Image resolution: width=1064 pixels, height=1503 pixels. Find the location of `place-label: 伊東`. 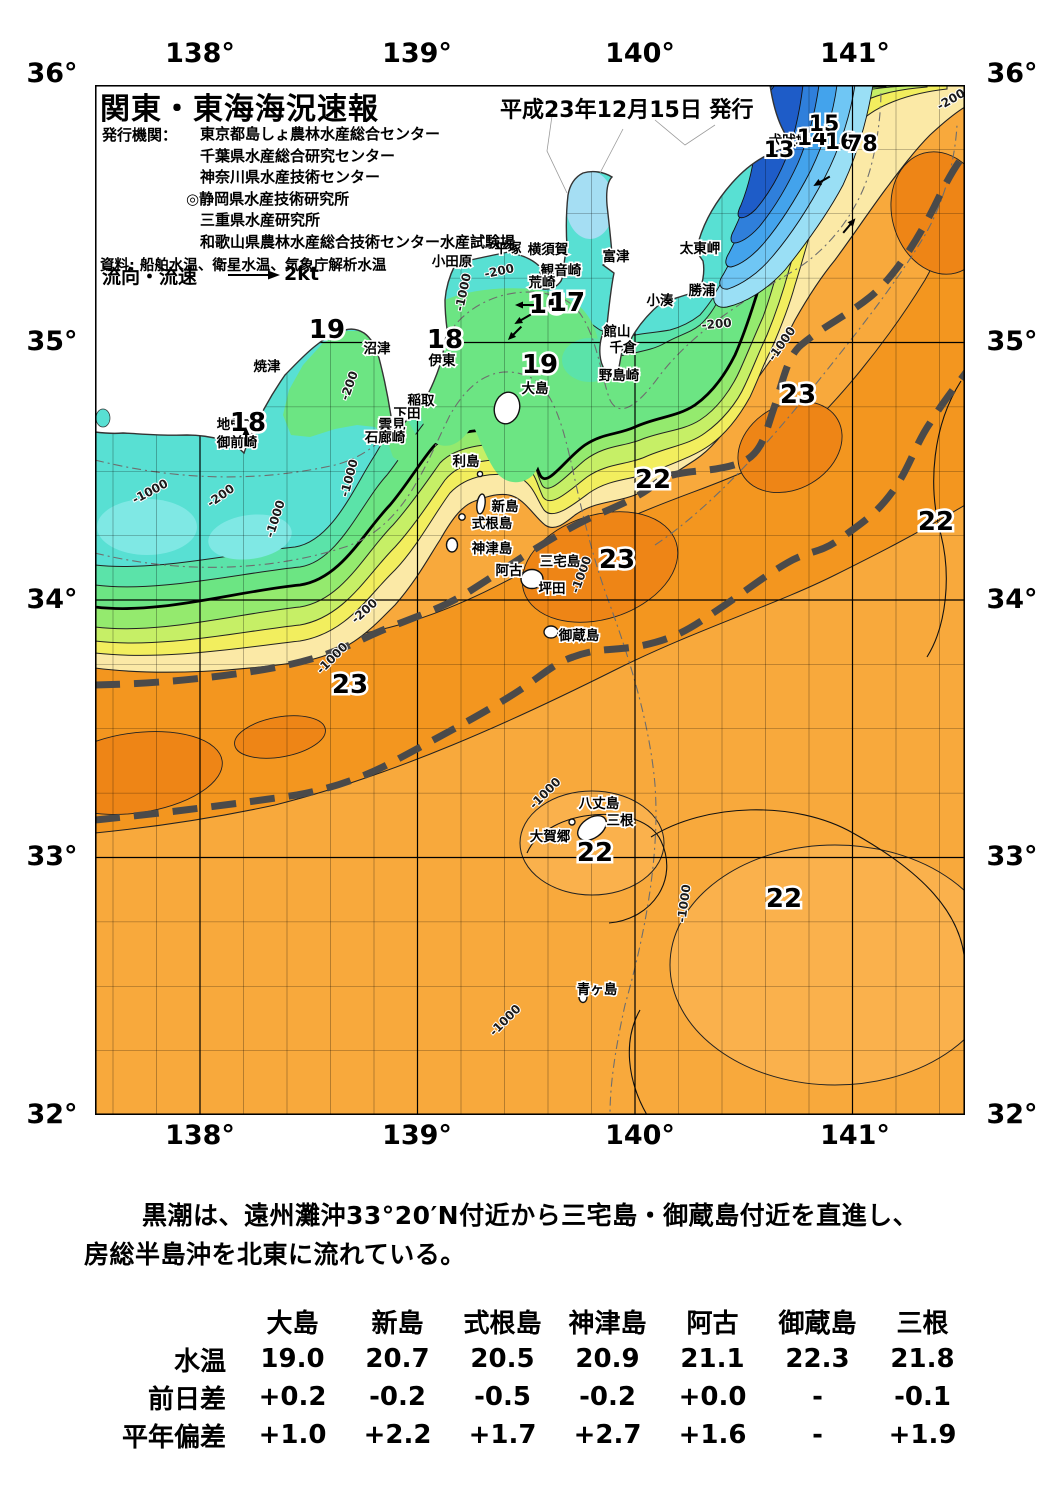

place-label: 伊東 is located at coordinates (442, 360).